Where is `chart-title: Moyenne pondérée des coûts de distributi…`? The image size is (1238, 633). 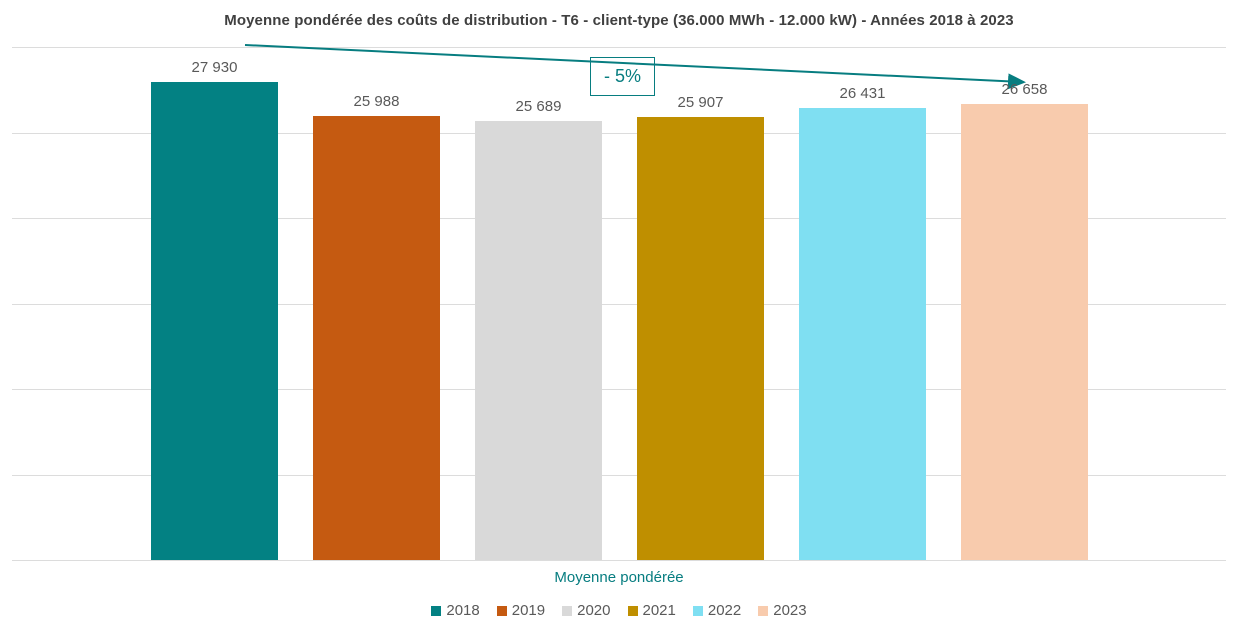
chart-title: Moyenne pondérée des coûts de distributi… is located at coordinates (619, 20).